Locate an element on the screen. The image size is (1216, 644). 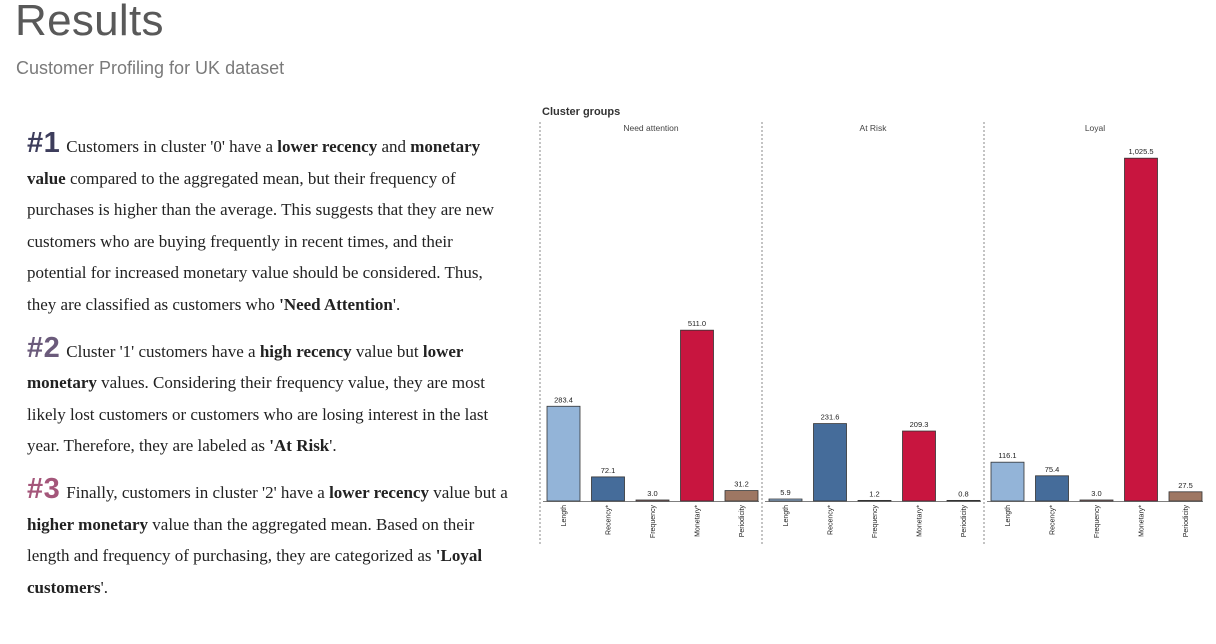
data-label: 75.4 is located at coordinates (1052, 469).